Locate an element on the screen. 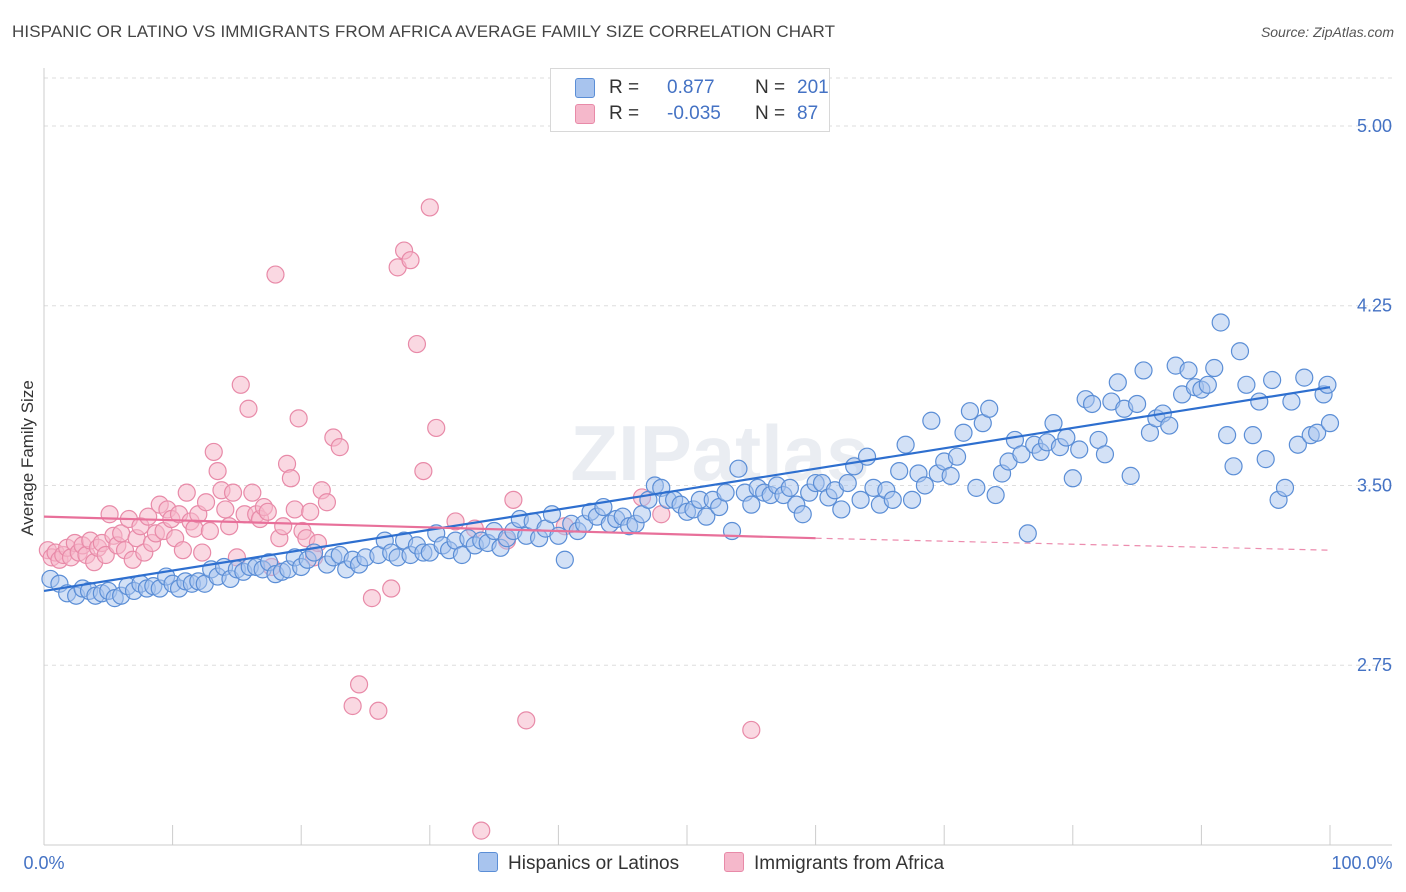 Image resolution: width=1406 pixels, height=892 pixels. y-tick-label: 5.00 is located at coordinates (1374, 126).